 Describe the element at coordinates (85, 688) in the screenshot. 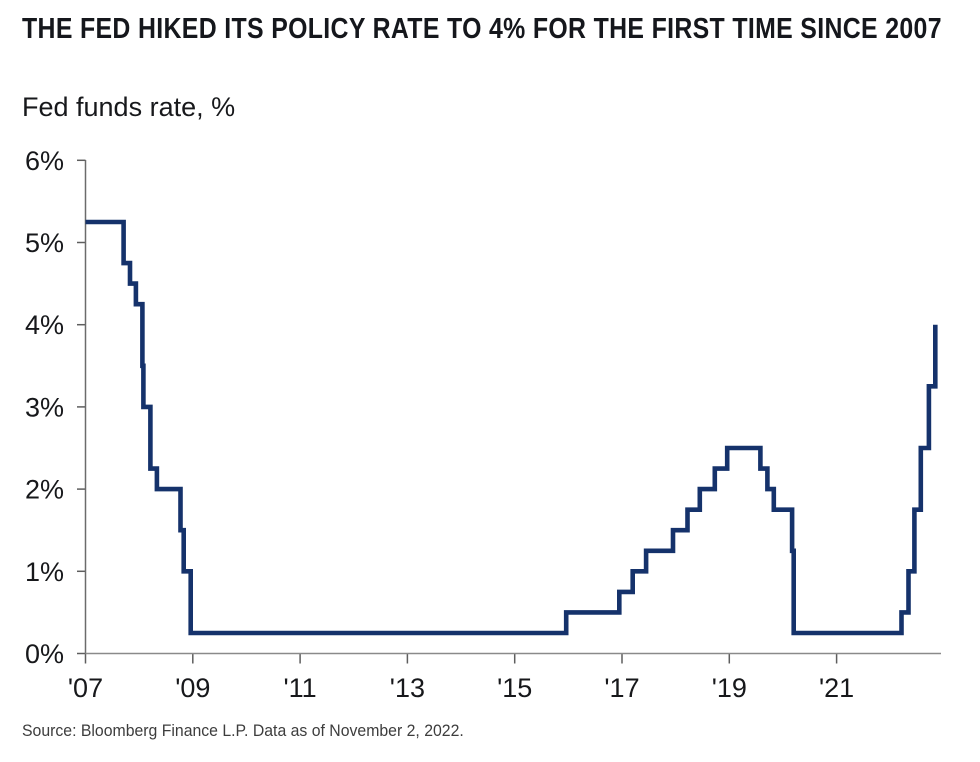

I see `x-tick-label: '07` at that location.